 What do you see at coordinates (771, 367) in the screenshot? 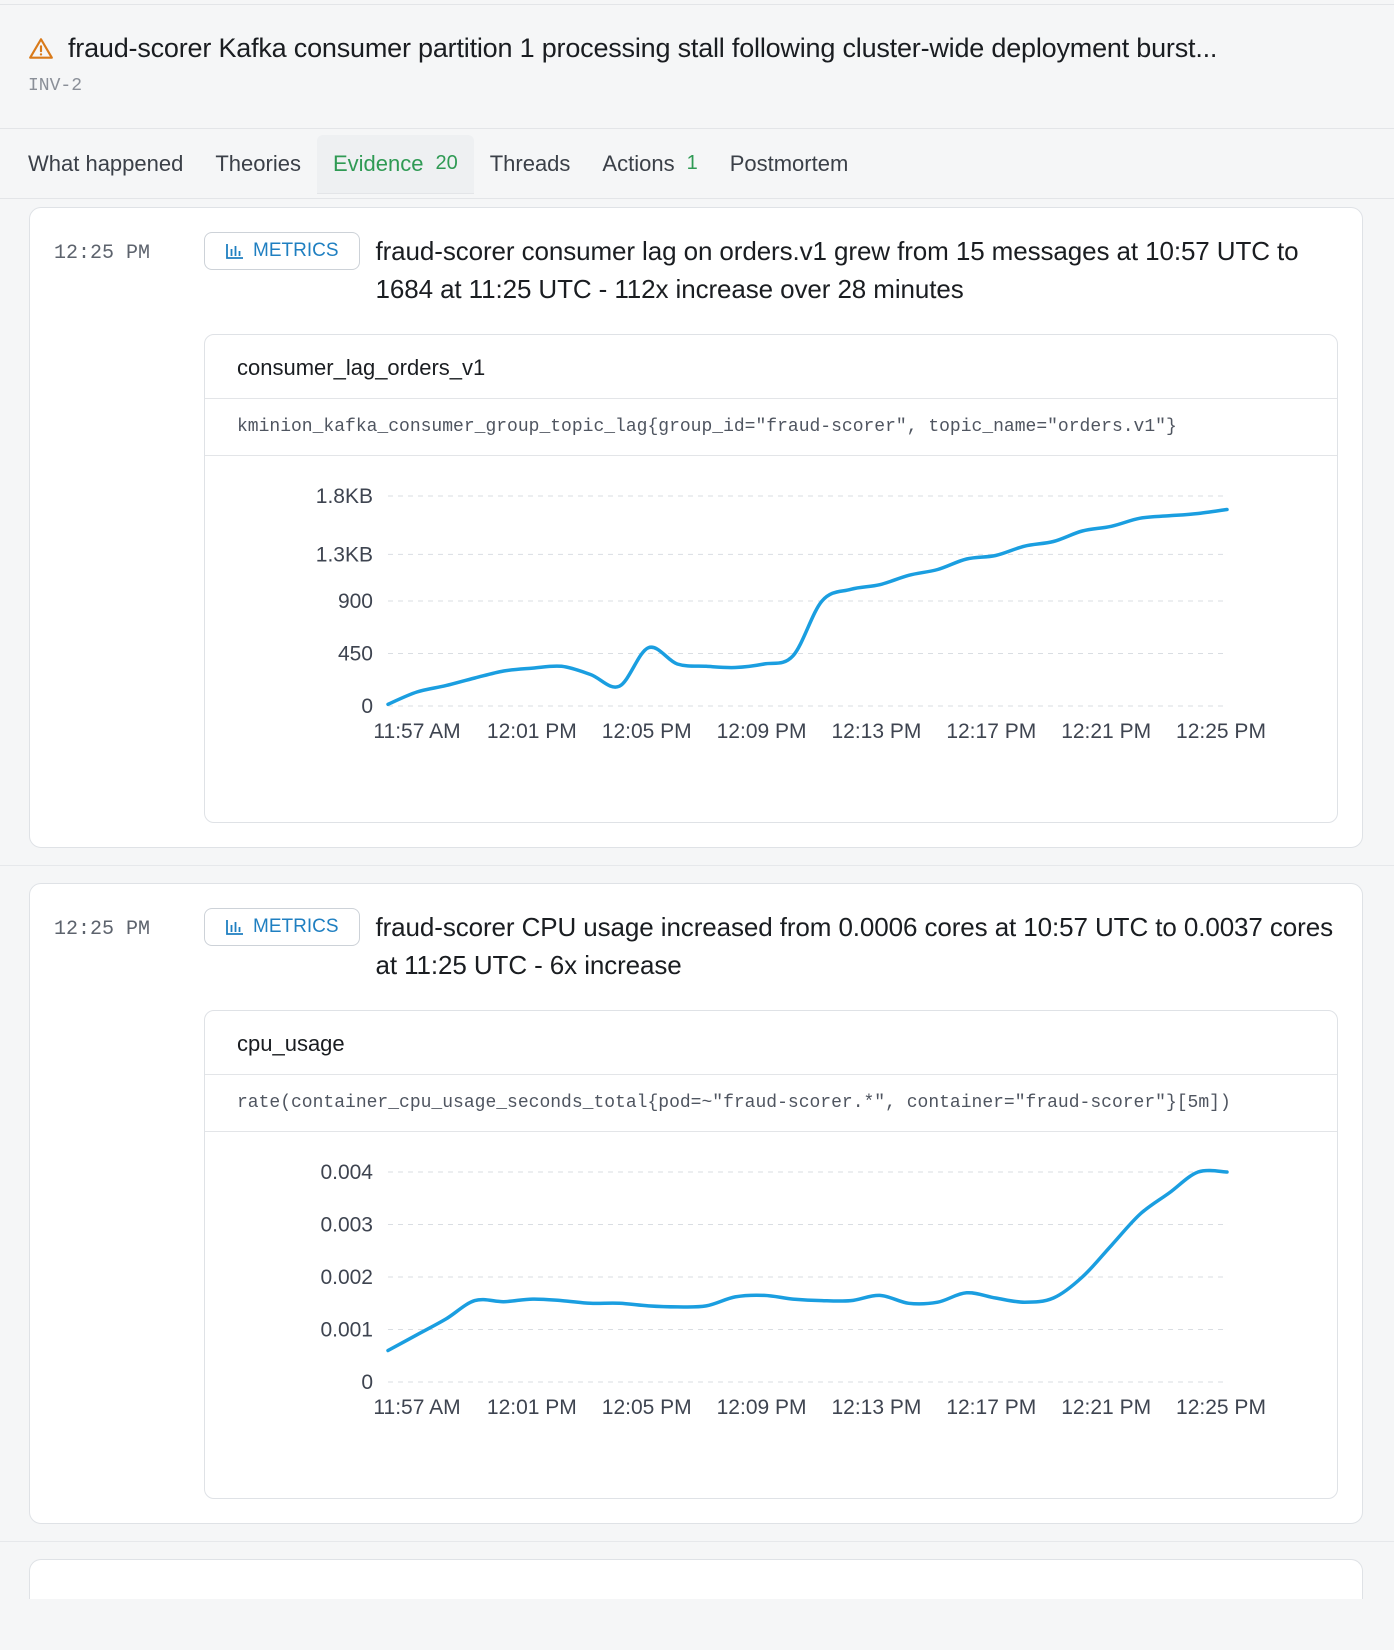
I see `chart-name: consumer_lag_orders_v1` at bounding box center [771, 367].